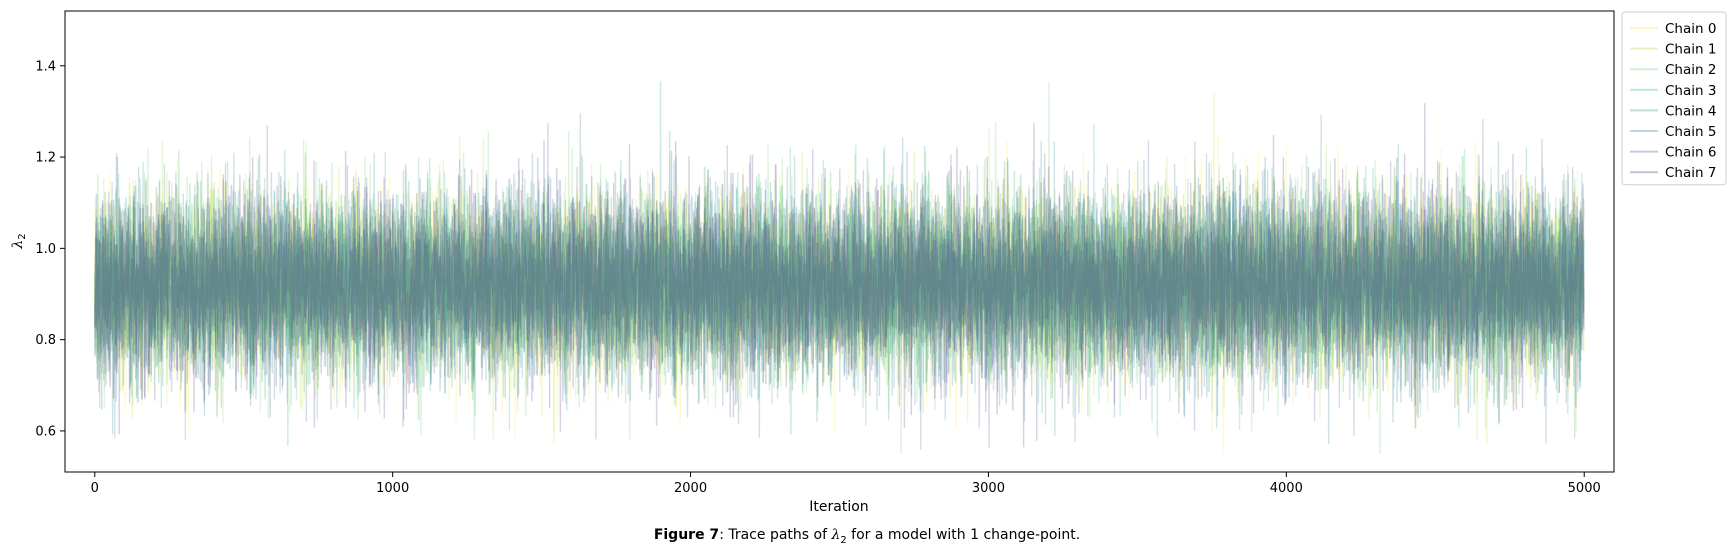 This screenshot has width=1734, height=559. What do you see at coordinates (22, 236) in the screenshot?
I see `y-axis-label-subscript: 2` at bounding box center [22, 236].